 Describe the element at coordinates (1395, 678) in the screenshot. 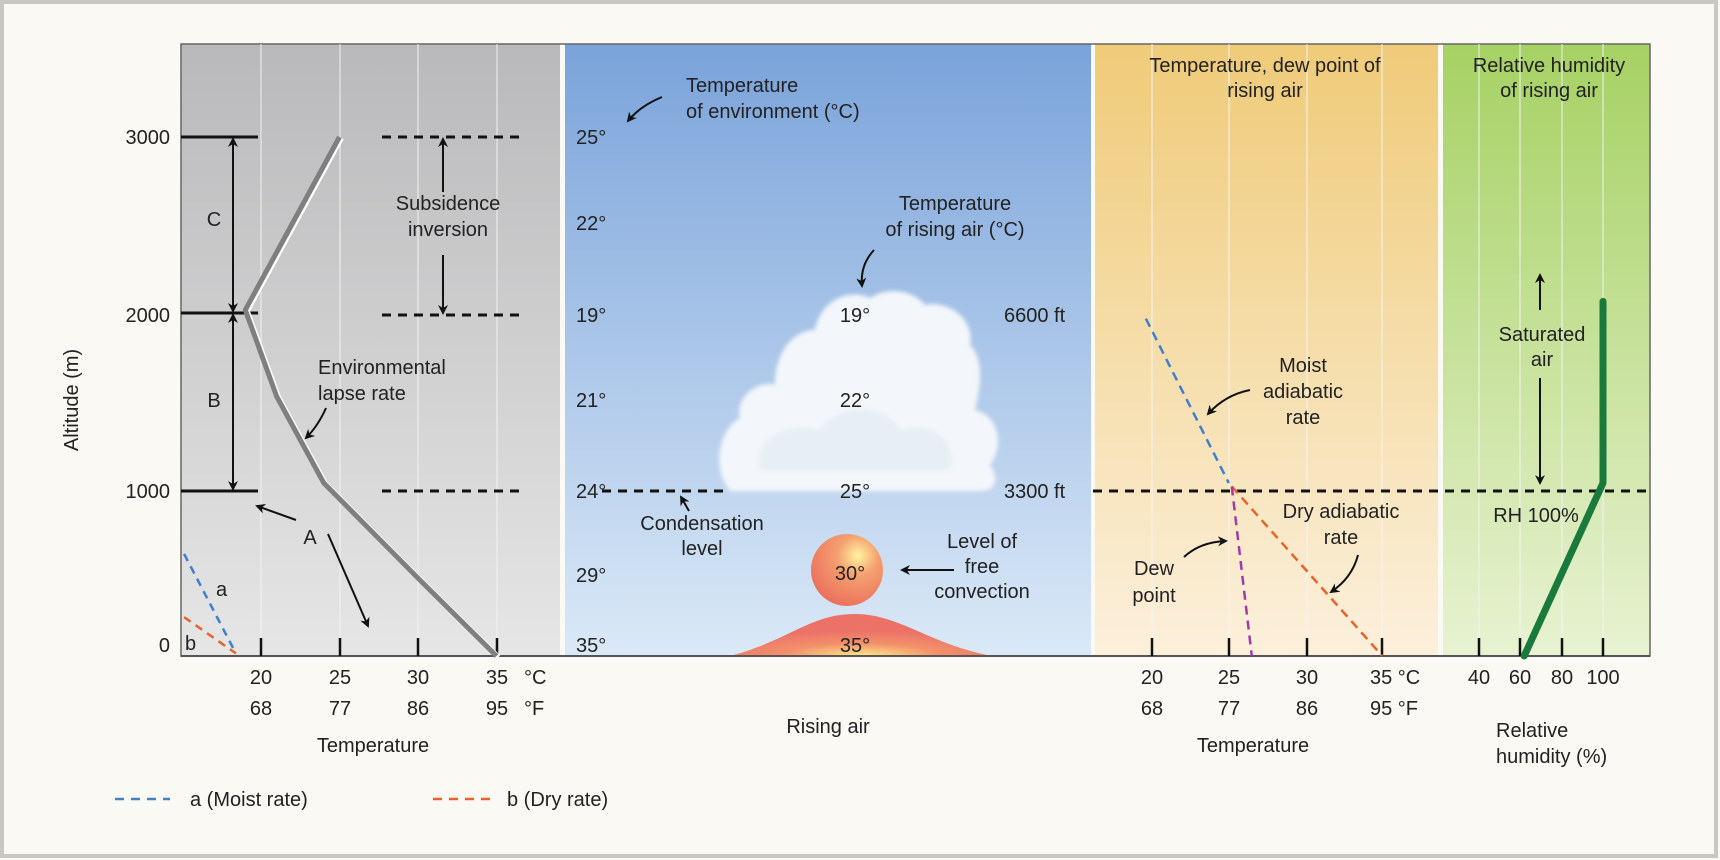

I see `x-tick-c: 35 °C` at that location.